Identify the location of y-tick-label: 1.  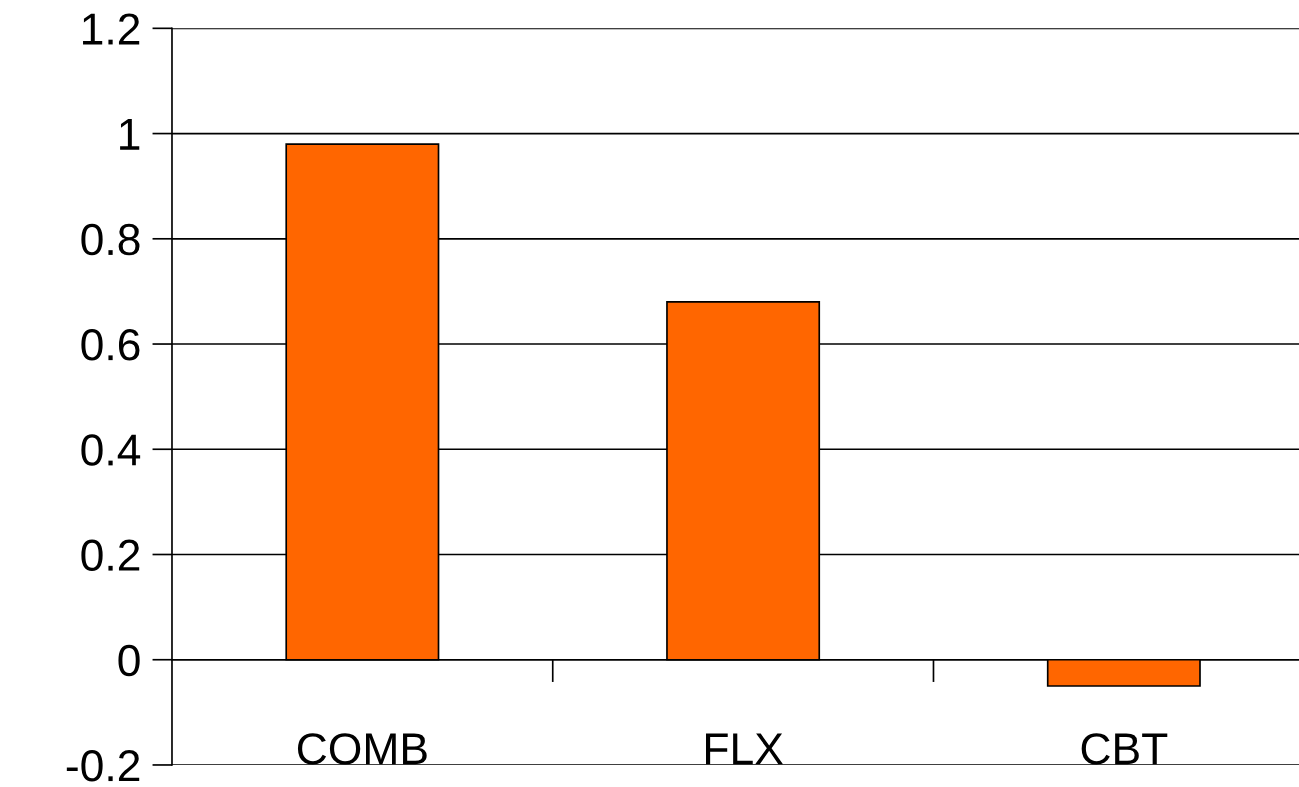
(130, 134).